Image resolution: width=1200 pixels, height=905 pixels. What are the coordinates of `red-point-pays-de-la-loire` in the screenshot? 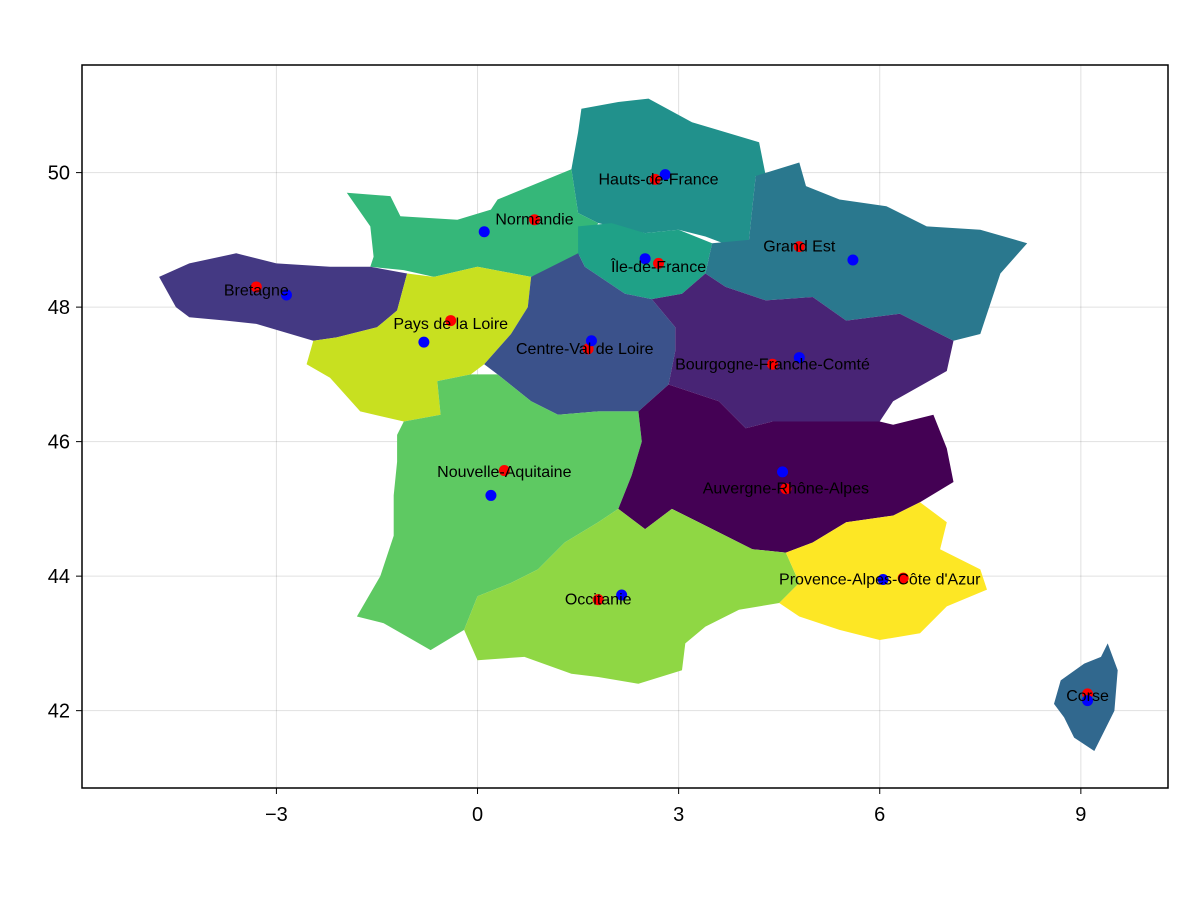 It's located at (451, 321).